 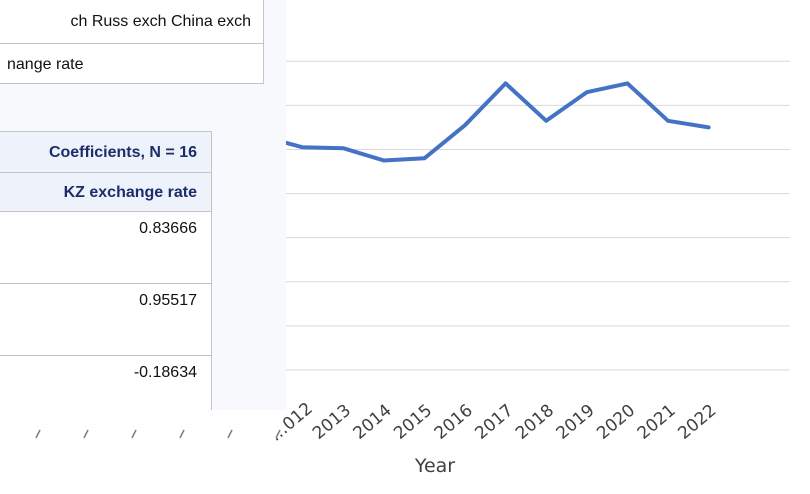 I want to click on x-tick-label: 2022, so click(x=697, y=422).